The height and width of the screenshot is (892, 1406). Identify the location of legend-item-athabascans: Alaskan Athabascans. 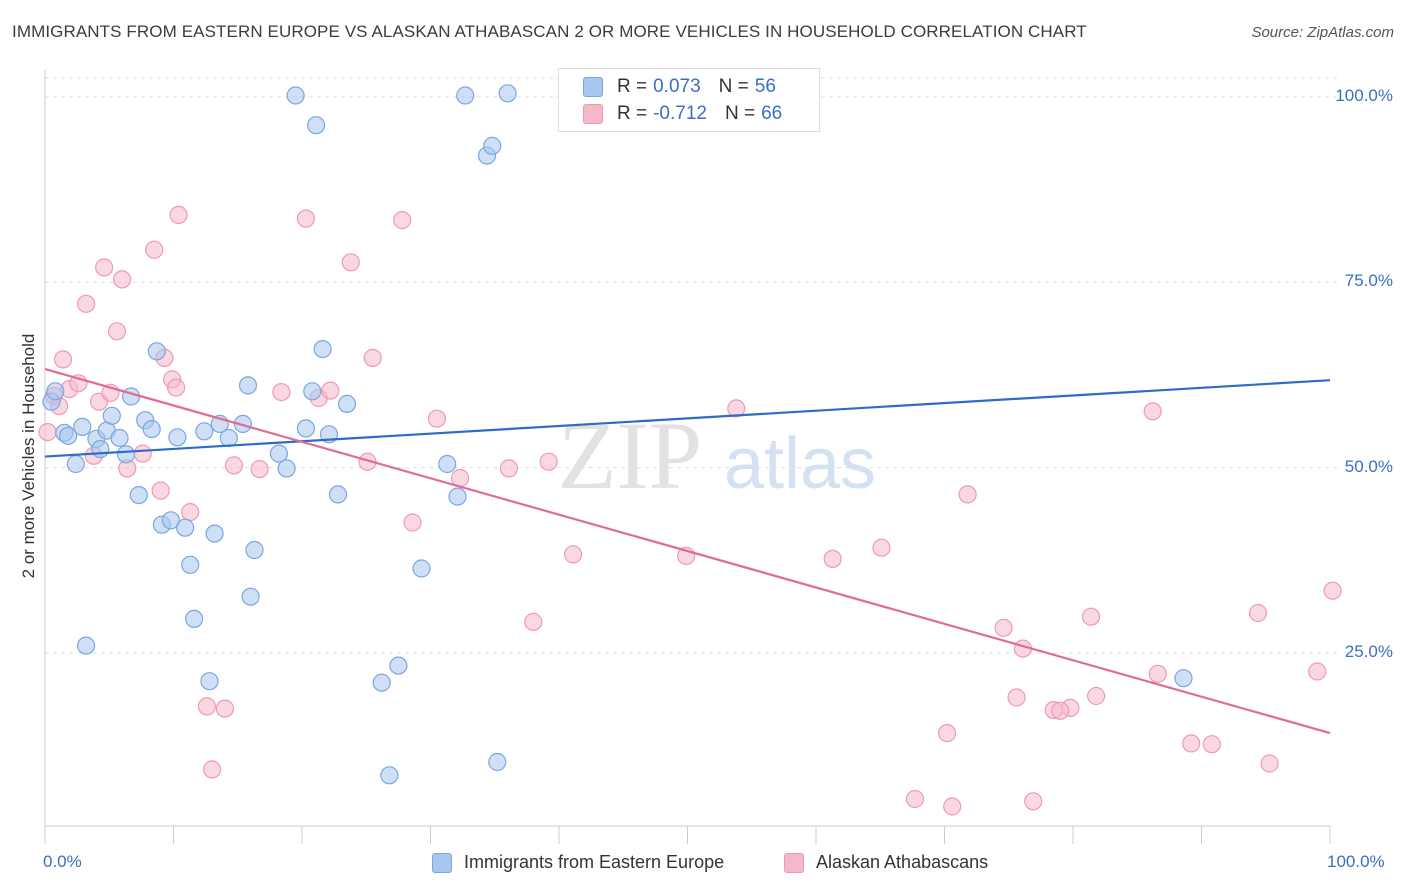
(886, 862).